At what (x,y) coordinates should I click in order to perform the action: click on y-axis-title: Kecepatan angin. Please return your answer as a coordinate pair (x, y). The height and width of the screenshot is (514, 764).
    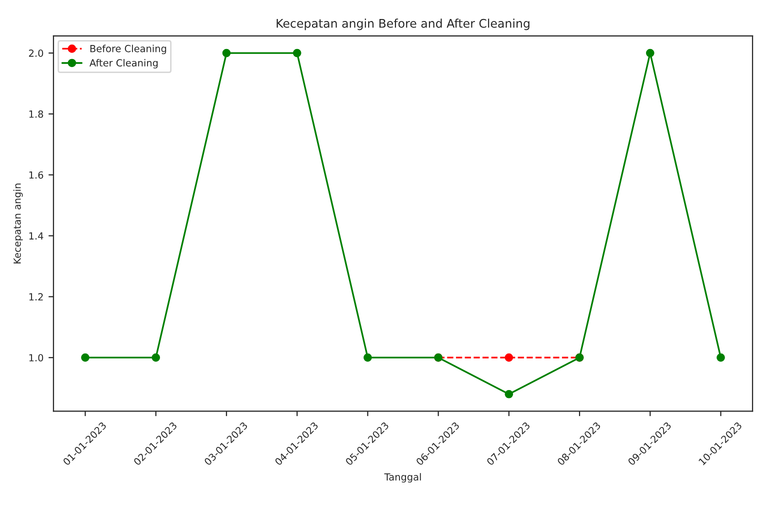
    Looking at the image, I should click on (18, 224).